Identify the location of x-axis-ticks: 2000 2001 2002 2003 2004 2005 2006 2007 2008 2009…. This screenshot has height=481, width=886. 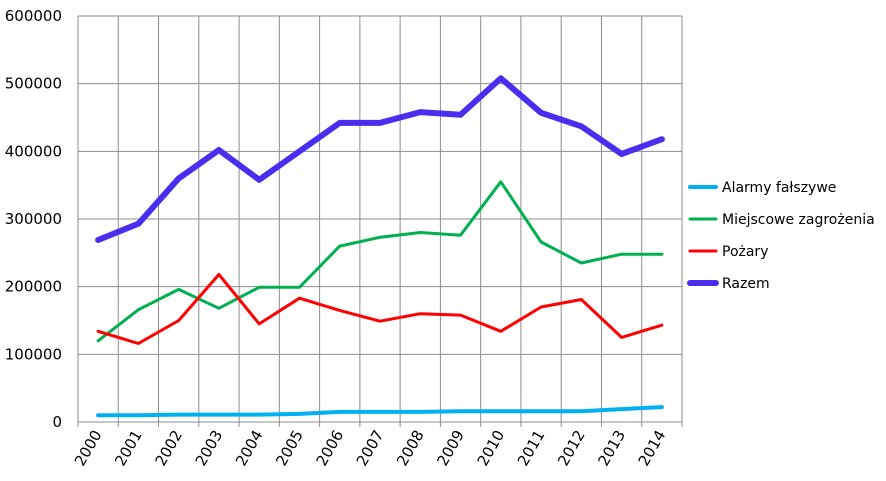
(370, 448).